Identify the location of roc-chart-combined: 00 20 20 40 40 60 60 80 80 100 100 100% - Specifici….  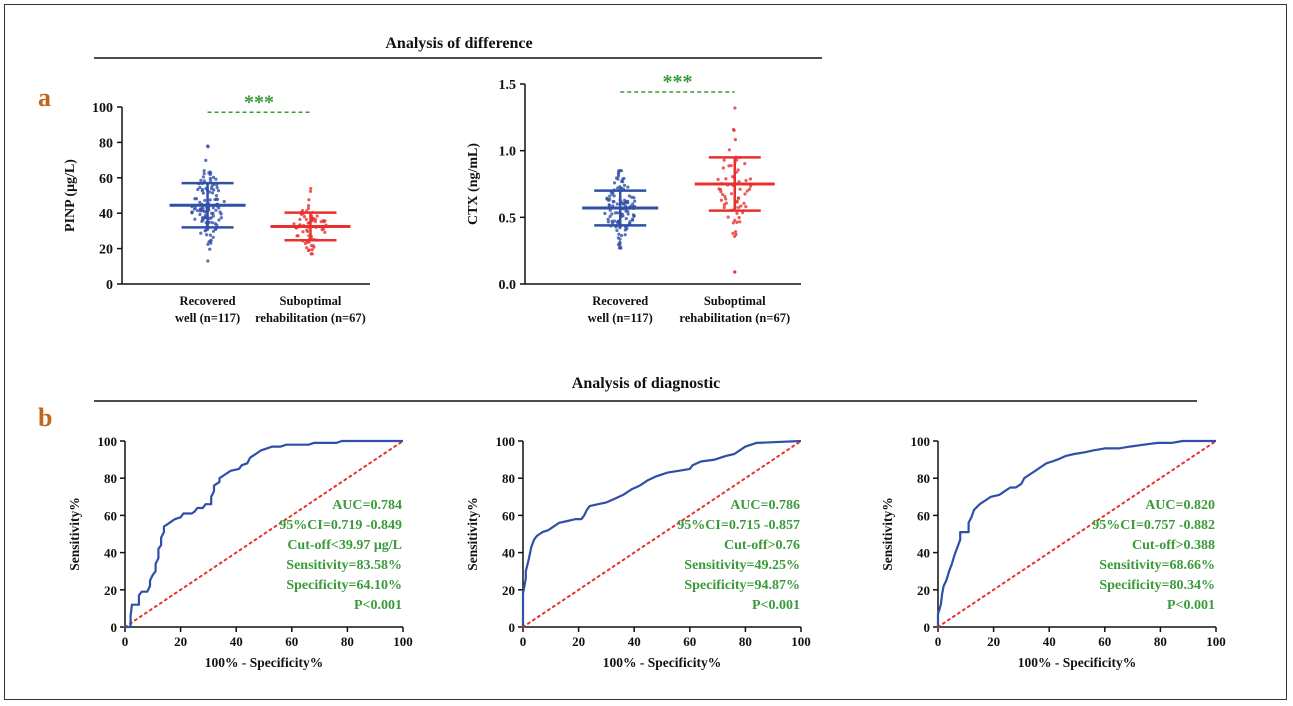
(1053, 552).